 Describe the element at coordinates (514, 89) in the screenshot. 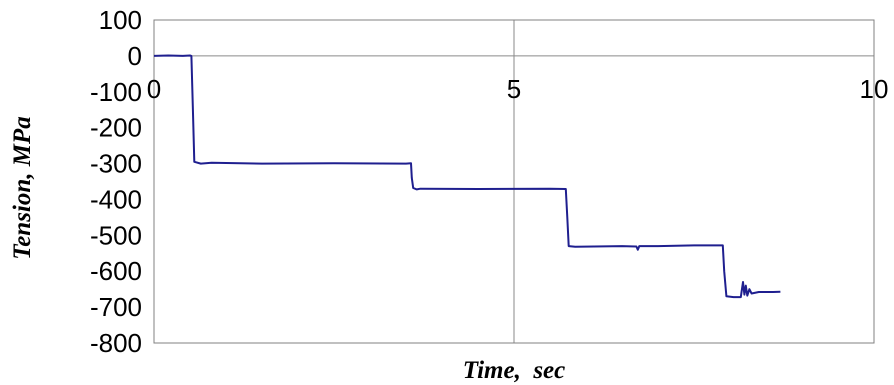

I see `x-tick-label: 5` at that location.